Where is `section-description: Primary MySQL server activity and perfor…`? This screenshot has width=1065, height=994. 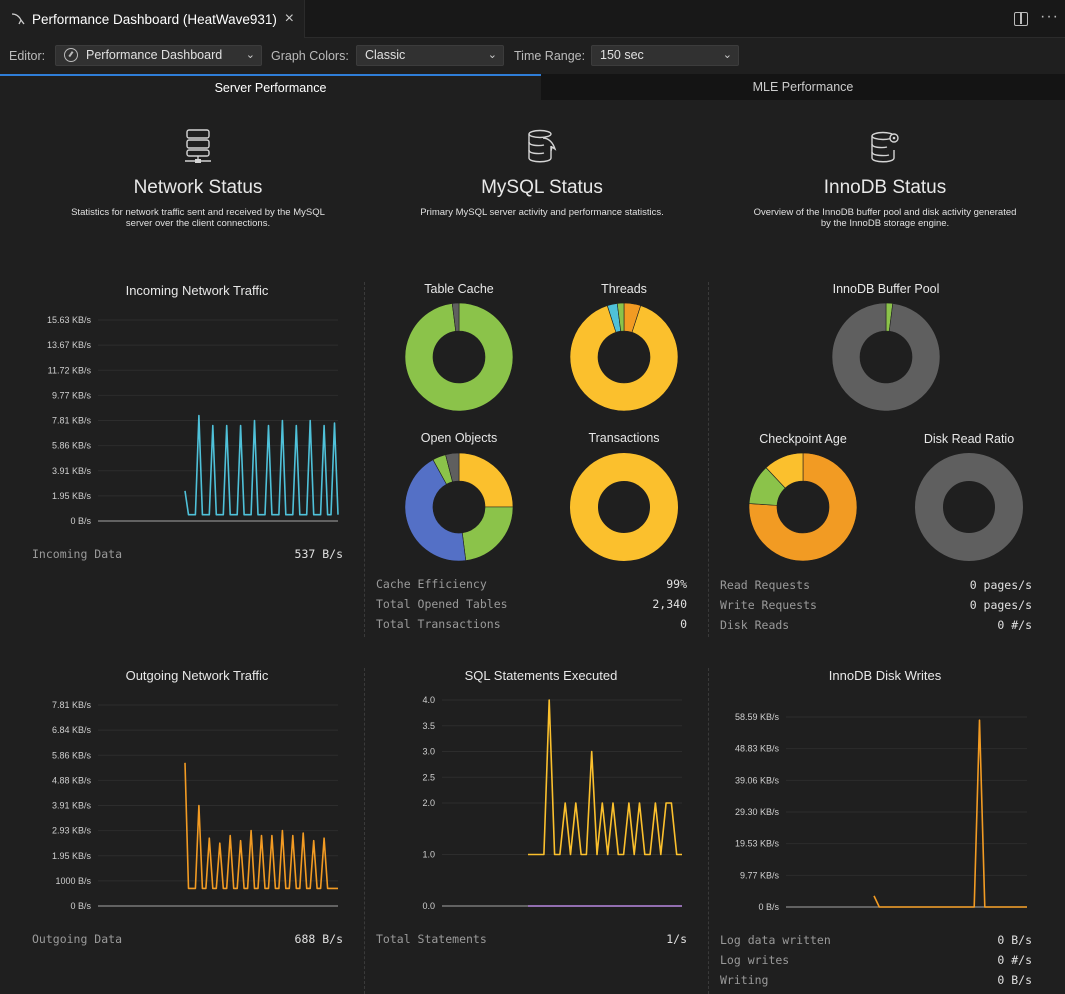
section-description: Primary MySQL server activity and perfor… is located at coordinates (542, 212).